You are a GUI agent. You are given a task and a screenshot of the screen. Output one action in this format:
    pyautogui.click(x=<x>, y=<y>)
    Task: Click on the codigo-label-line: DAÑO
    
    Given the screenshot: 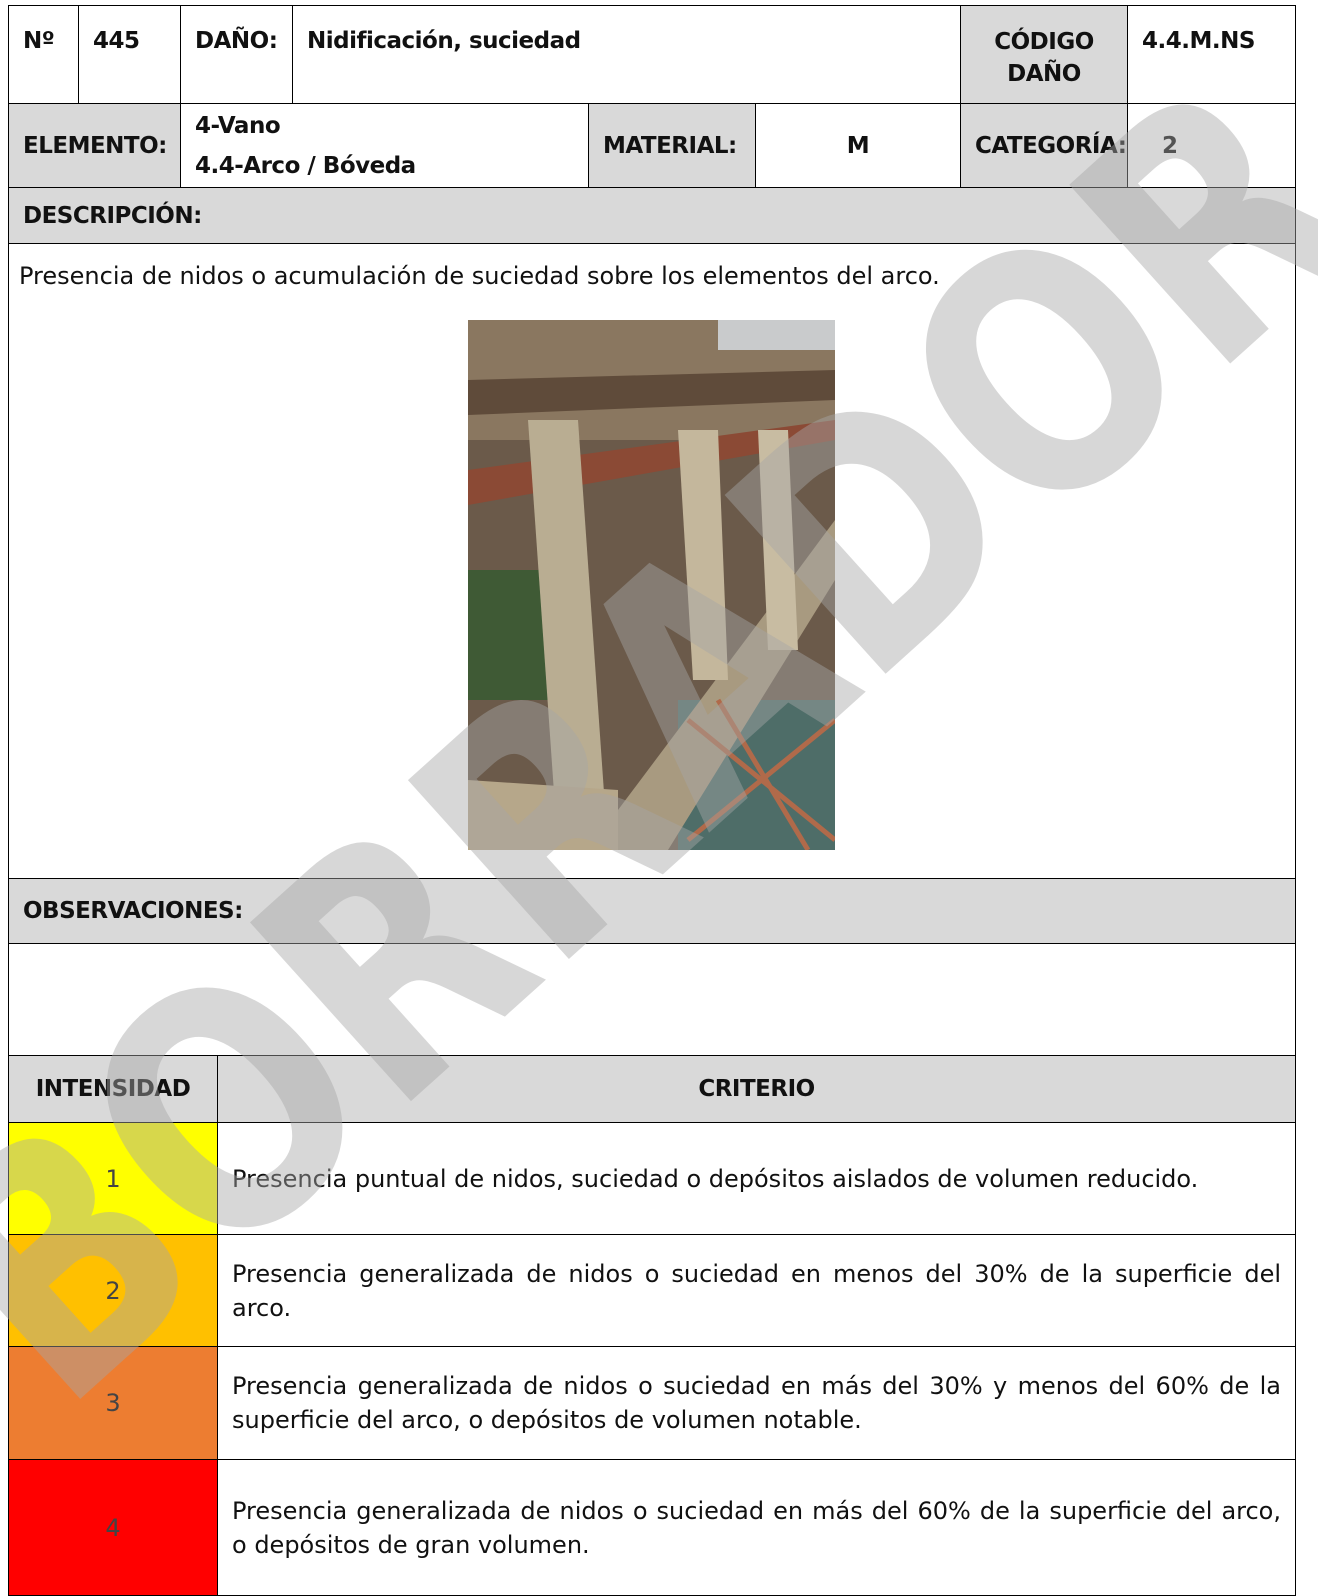 What is the action you would take?
    pyautogui.click(x=1044, y=74)
    